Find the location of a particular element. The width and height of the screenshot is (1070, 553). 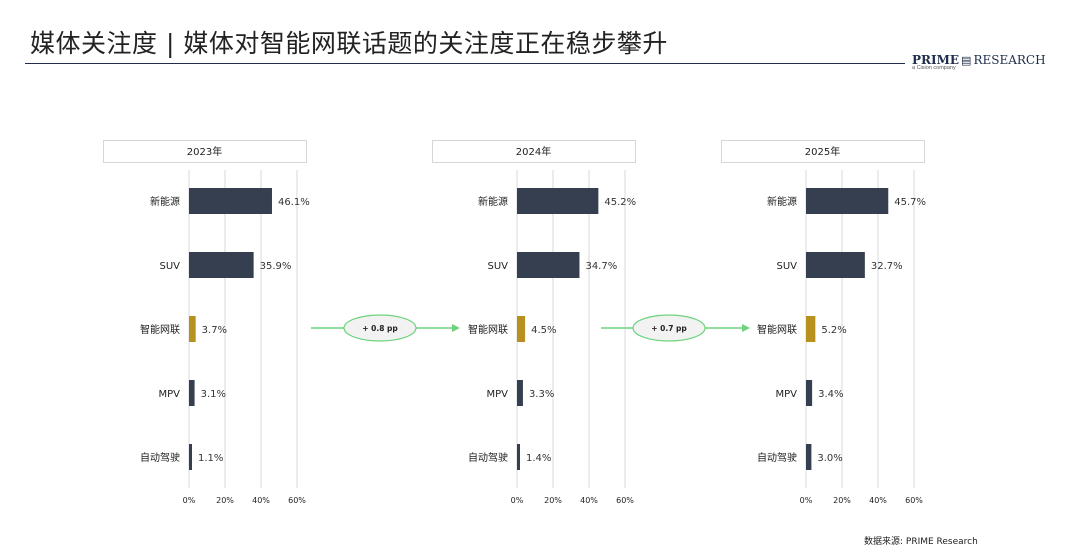

change-annotation-1: + 0.8 pp is located at coordinates (385, 328).